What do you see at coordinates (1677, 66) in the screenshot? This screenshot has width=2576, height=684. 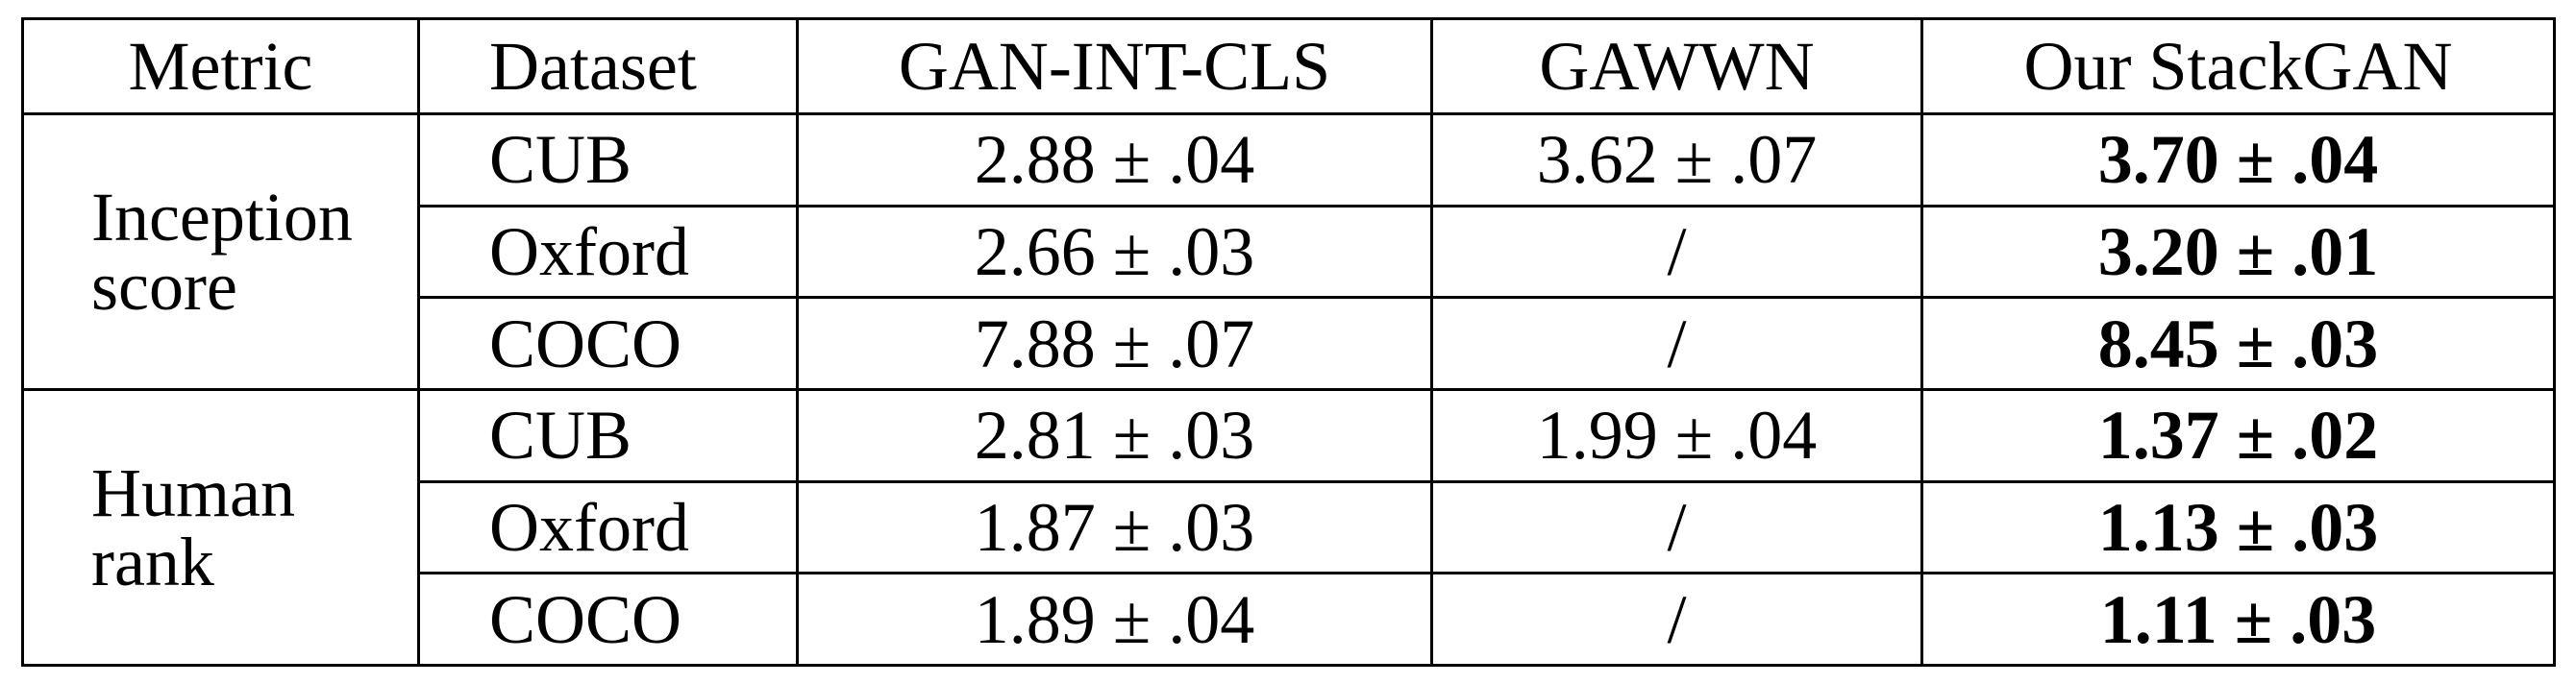 I see `header-gawwn: GAWWN` at bounding box center [1677, 66].